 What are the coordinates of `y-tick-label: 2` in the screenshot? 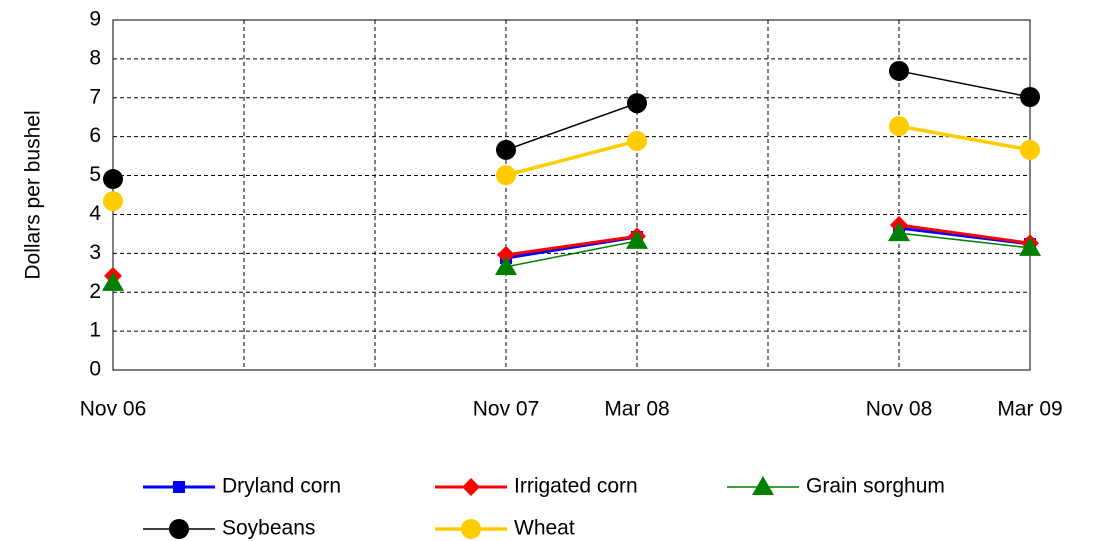 It's located at (95, 291).